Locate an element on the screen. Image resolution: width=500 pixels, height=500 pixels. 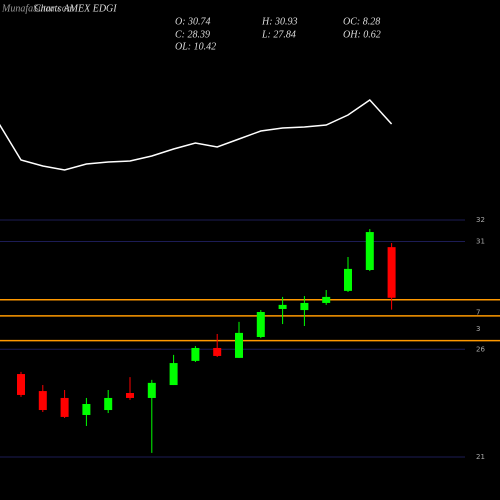
stat: C: 28.39 is located at coordinates (192, 34).